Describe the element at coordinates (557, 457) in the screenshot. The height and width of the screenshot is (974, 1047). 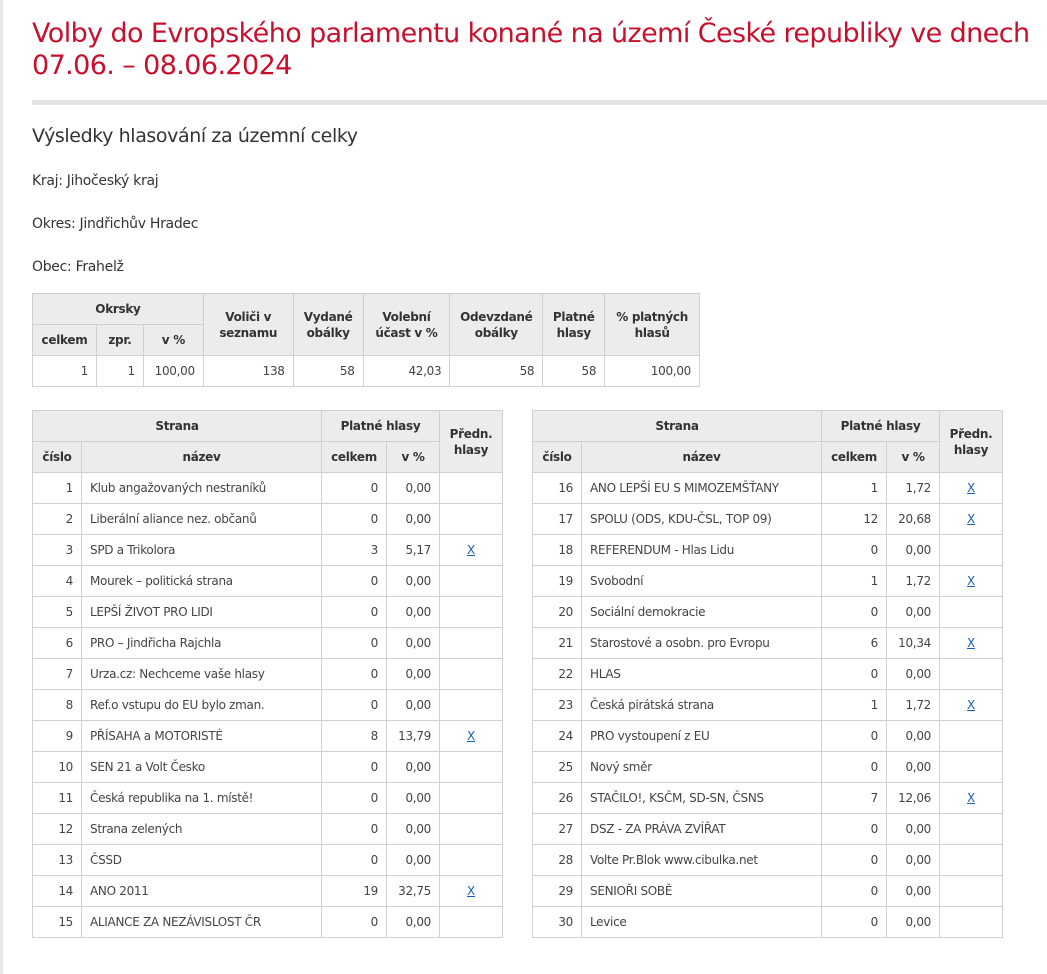
I see `header-cislo: číslo` at that location.